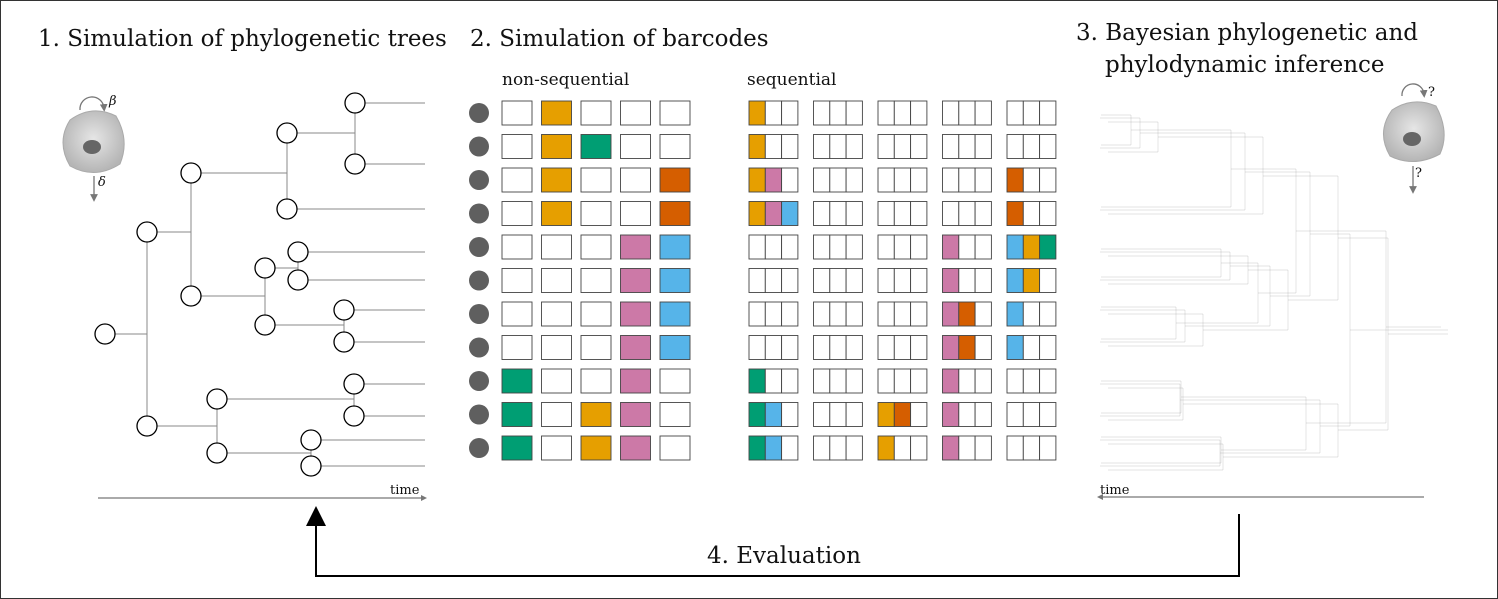  What do you see at coordinates (102, 182) in the screenshot?
I see `death-rate-symbol: δ` at bounding box center [102, 182].